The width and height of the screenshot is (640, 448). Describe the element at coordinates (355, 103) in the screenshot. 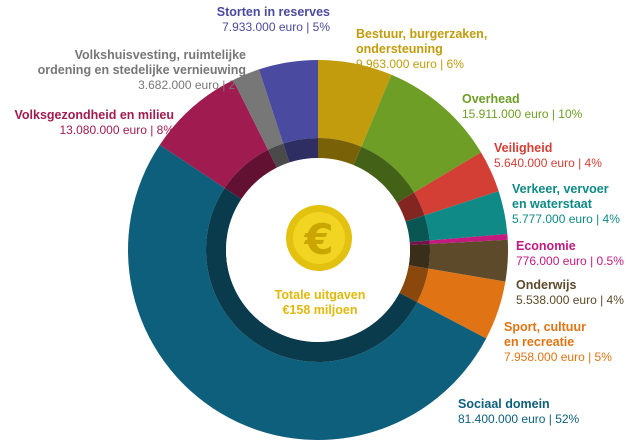

I see `slice-bestuur` at that location.